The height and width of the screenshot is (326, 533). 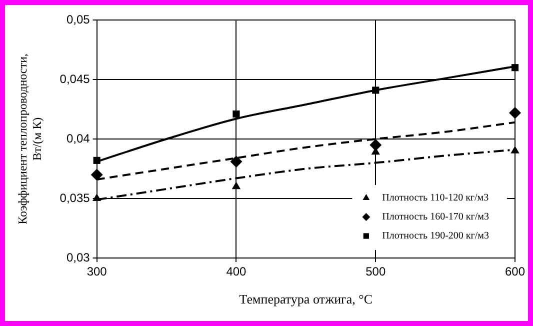 What do you see at coordinates (29, 139) in the screenshot?
I see `y-axis-title: Коэффициент теплопроводности, Вт/(м К)` at bounding box center [29, 139].